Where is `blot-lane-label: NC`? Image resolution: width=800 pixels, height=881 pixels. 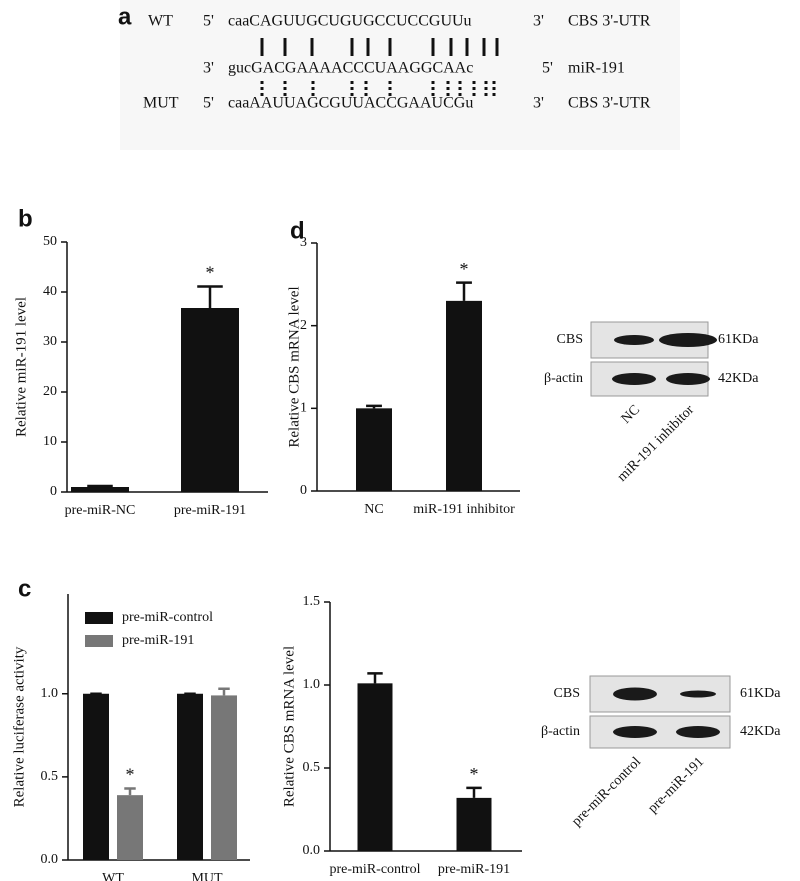 blot-lane-label: NC is located at coordinates (631, 414).